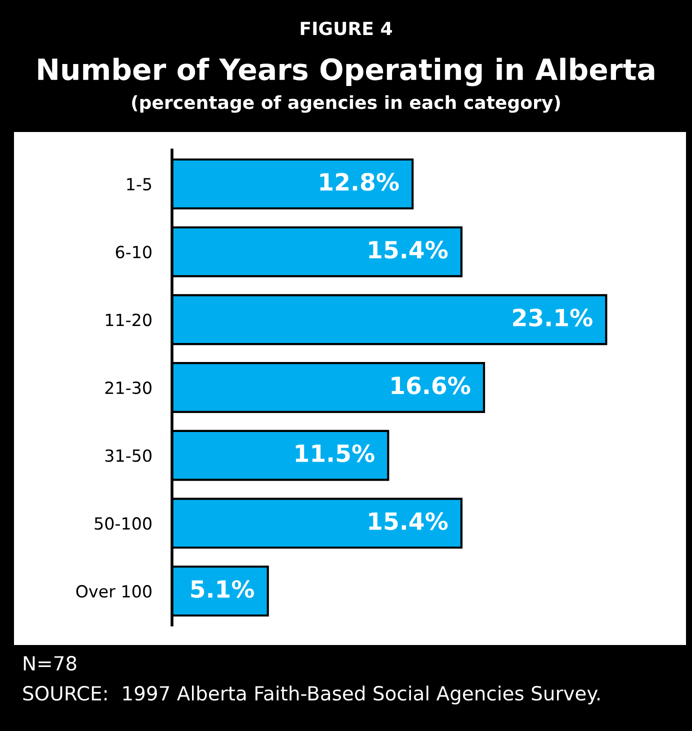 The height and width of the screenshot is (731, 692). Describe the element at coordinates (123, 523) in the screenshot. I see `y-tick-label: 50-100` at that location.